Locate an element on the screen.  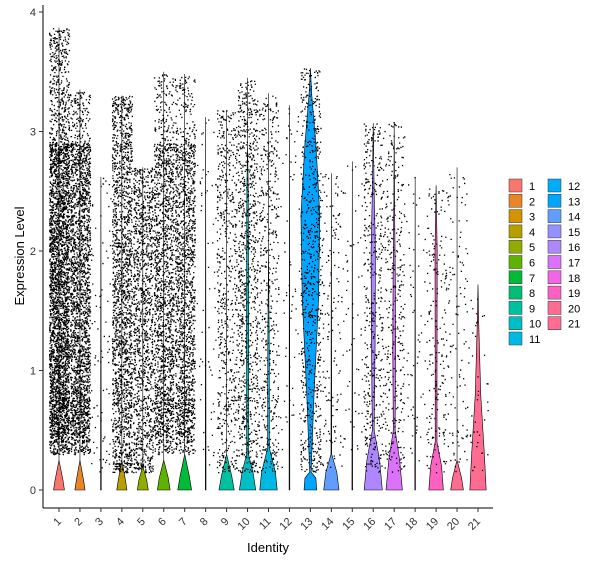
x-tick-label: 18 is located at coordinates (411, 524).